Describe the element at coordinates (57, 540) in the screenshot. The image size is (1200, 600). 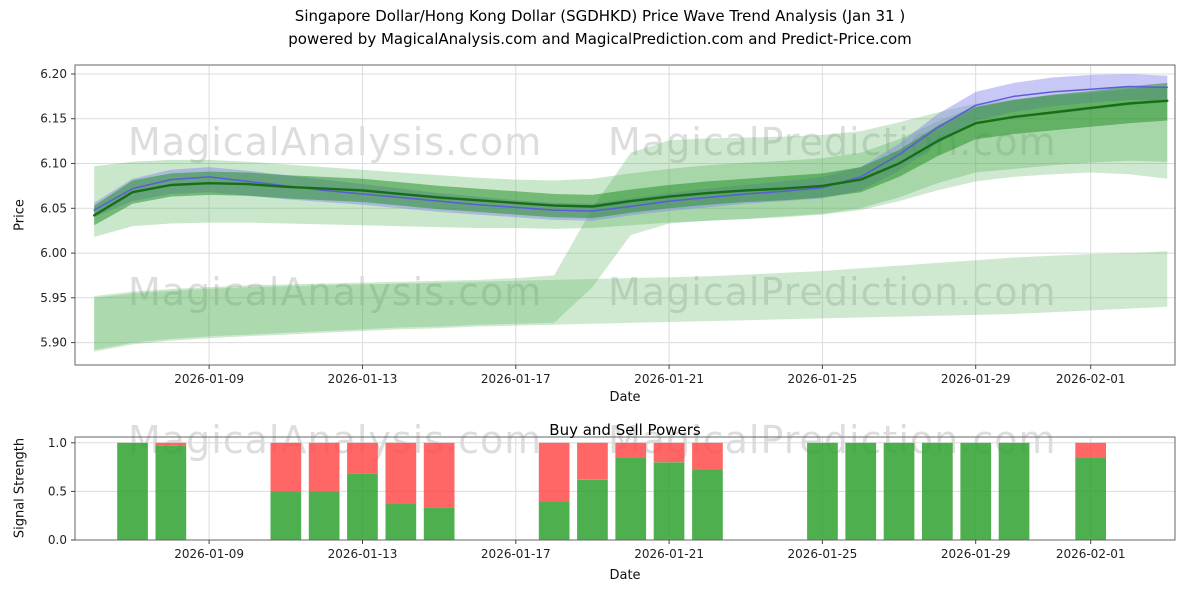
I see `y-tick-label: 0.0` at that location.